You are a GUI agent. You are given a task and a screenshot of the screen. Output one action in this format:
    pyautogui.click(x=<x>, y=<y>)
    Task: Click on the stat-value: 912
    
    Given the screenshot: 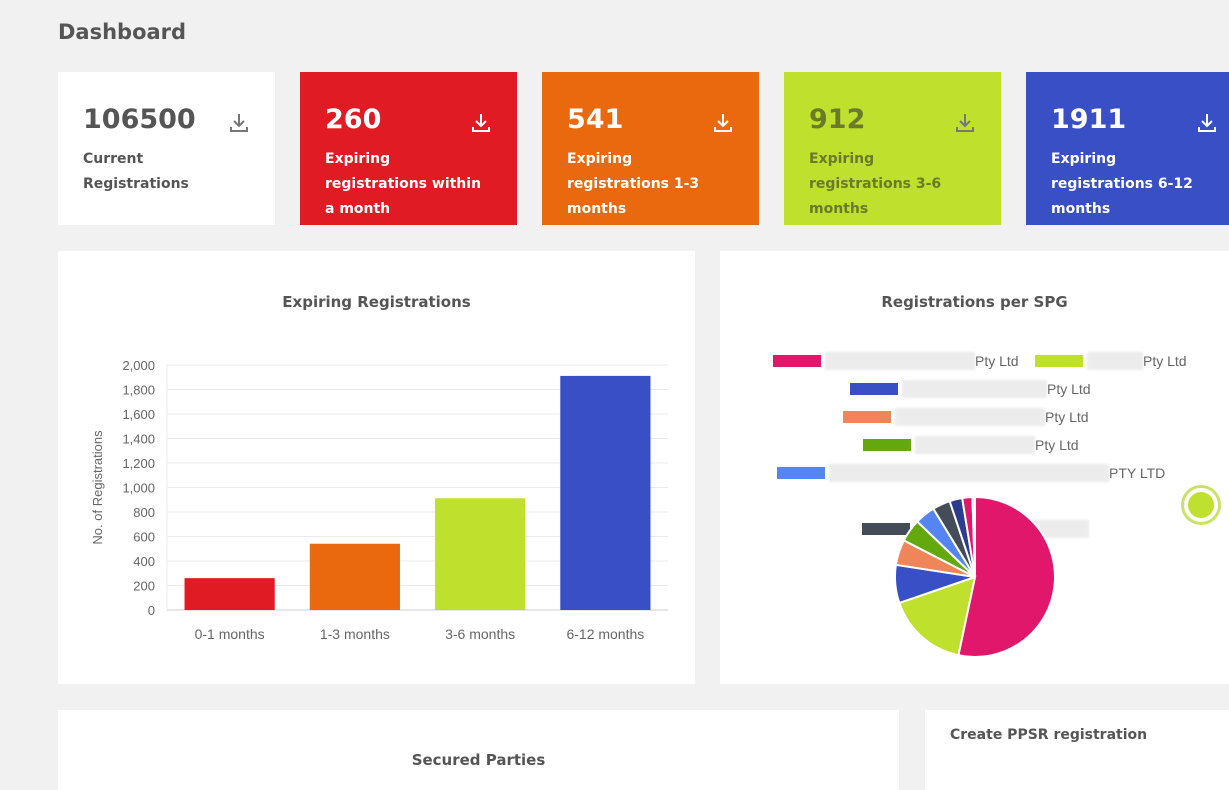 What is the action you would take?
    pyautogui.click(x=837, y=119)
    